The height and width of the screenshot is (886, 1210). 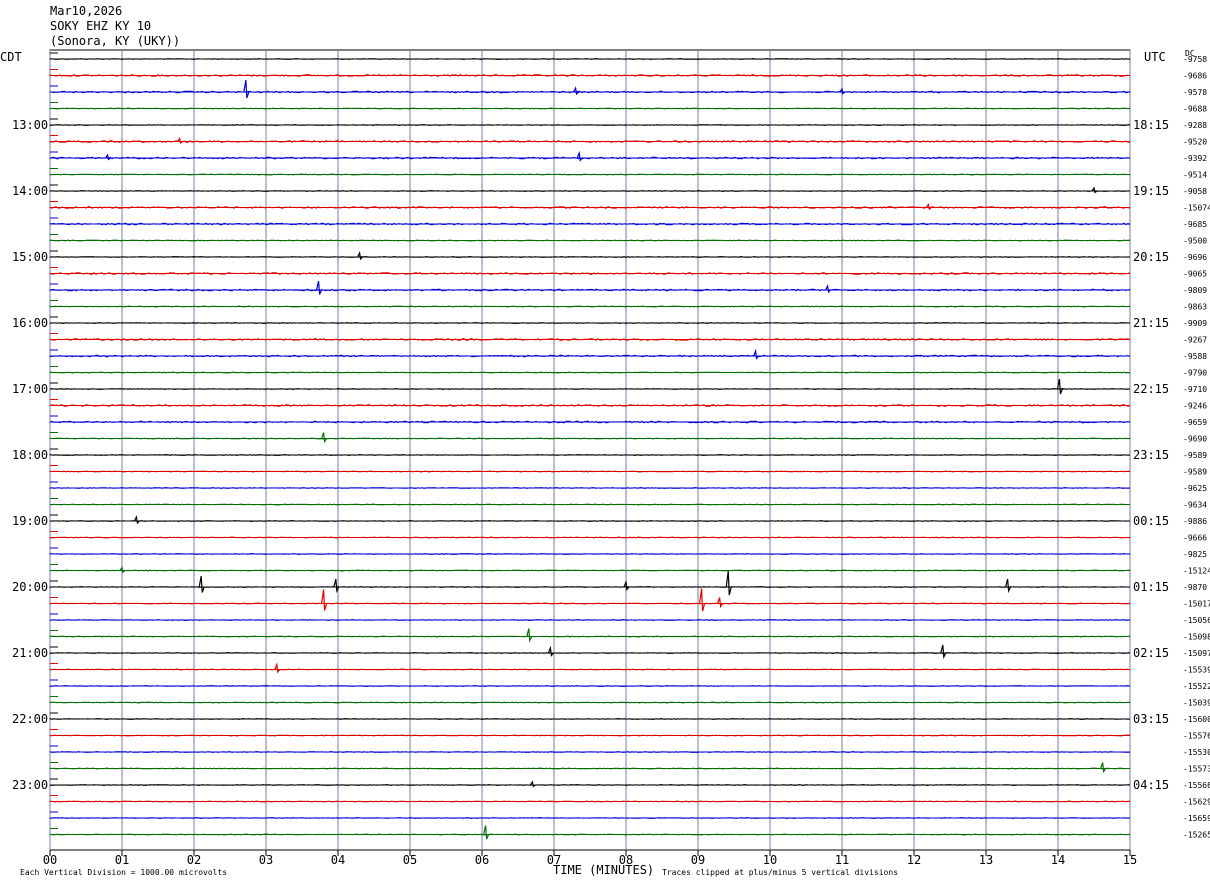 What do you see at coordinates (1195, 175) in the screenshot?
I see `dc-offset-label: -9514` at bounding box center [1195, 175].